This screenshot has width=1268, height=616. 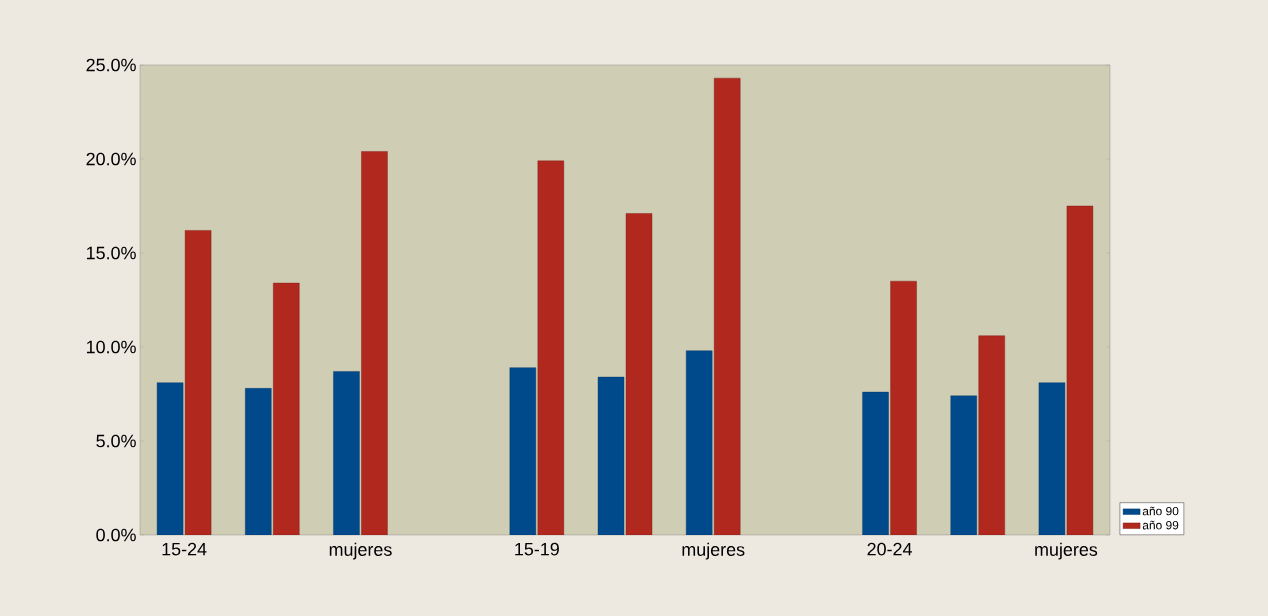 I want to click on y-tick-label: 20.0%, so click(x=111, y=159).